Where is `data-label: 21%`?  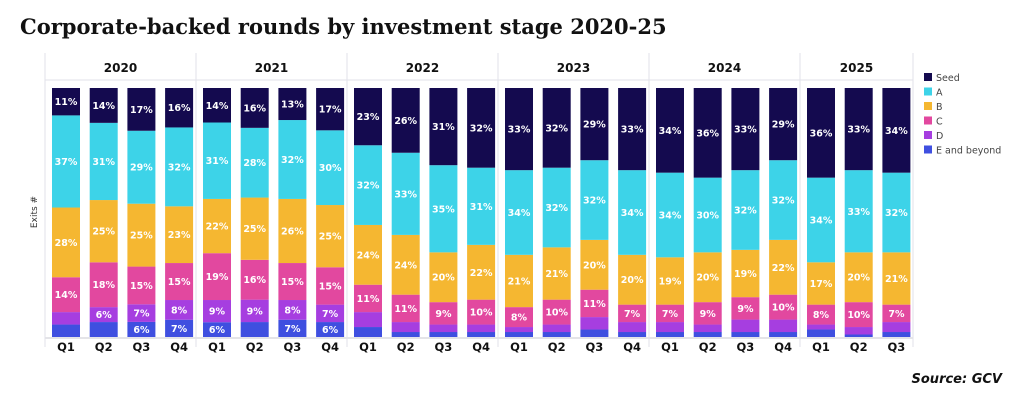
data-label: 21% is located at coordinates (519, 281).